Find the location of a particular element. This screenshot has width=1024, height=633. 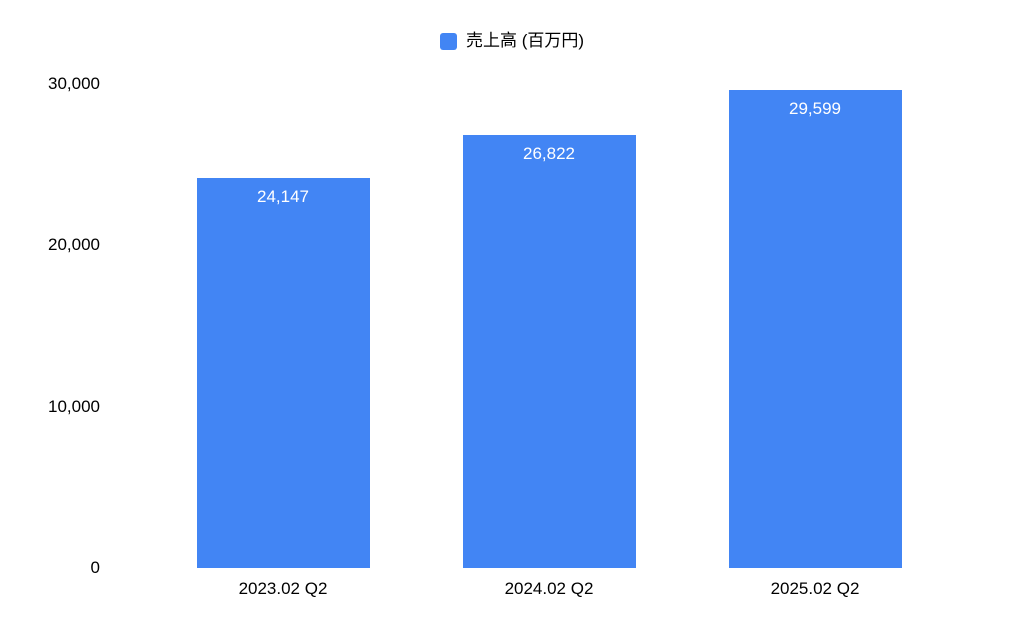

bar-value-label: 26,822 is located at coordinates (549, 154).